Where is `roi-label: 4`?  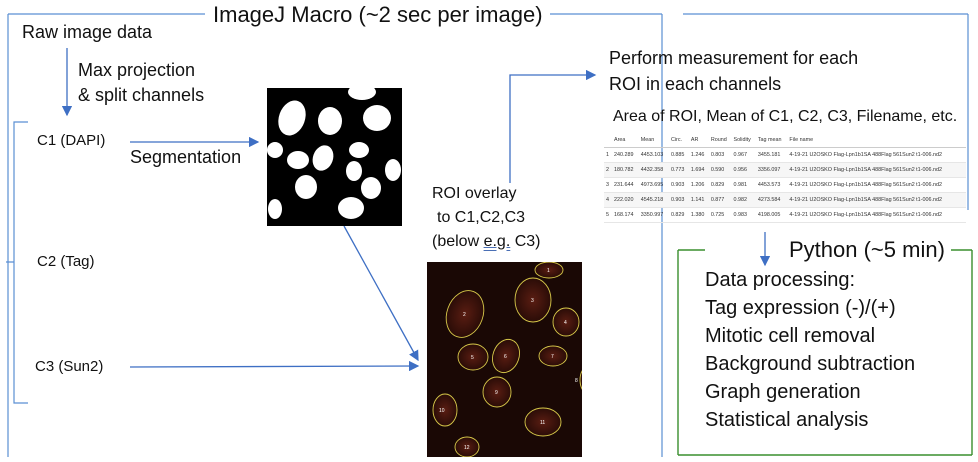 roi-label: 4 is located at coordinates (565, 323).